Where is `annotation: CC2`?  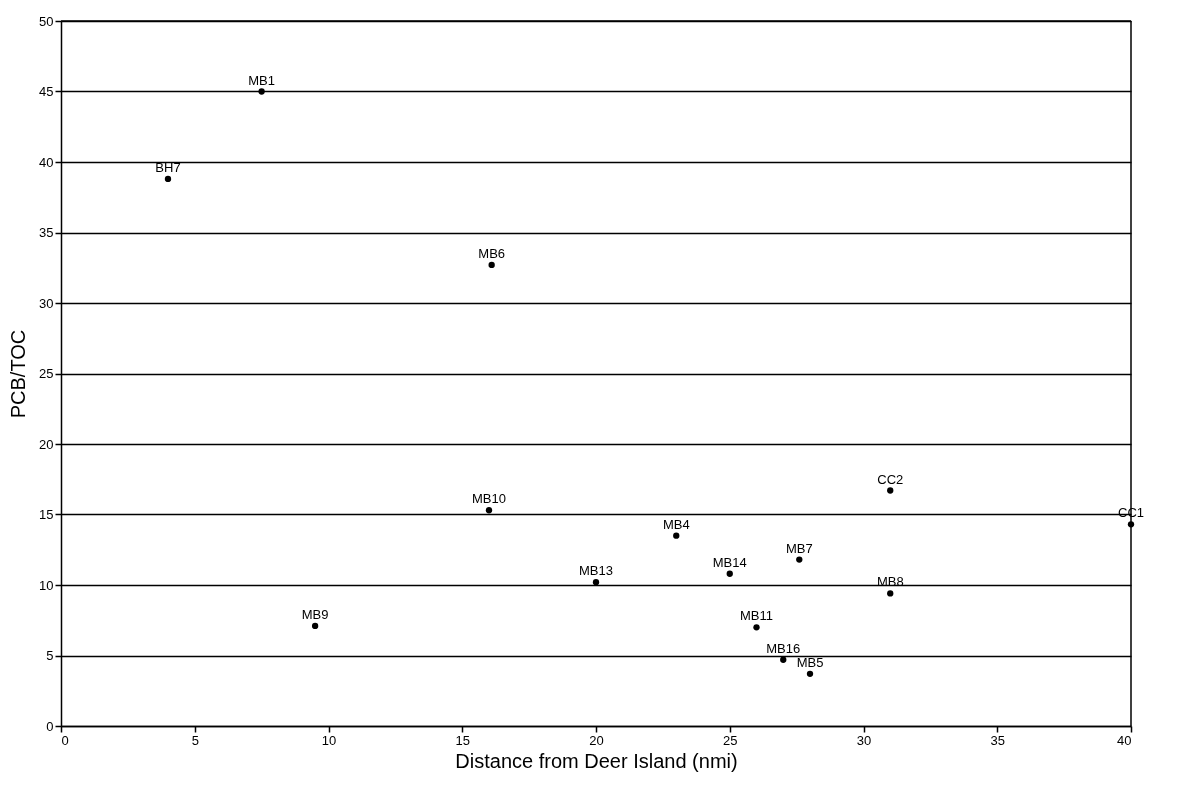
annotation: CC2 is located at coordinates (890, 479).